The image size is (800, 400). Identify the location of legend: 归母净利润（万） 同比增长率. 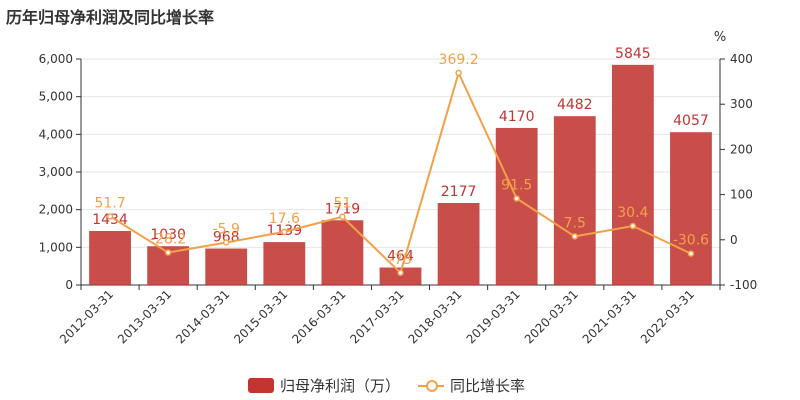
(395, 385).